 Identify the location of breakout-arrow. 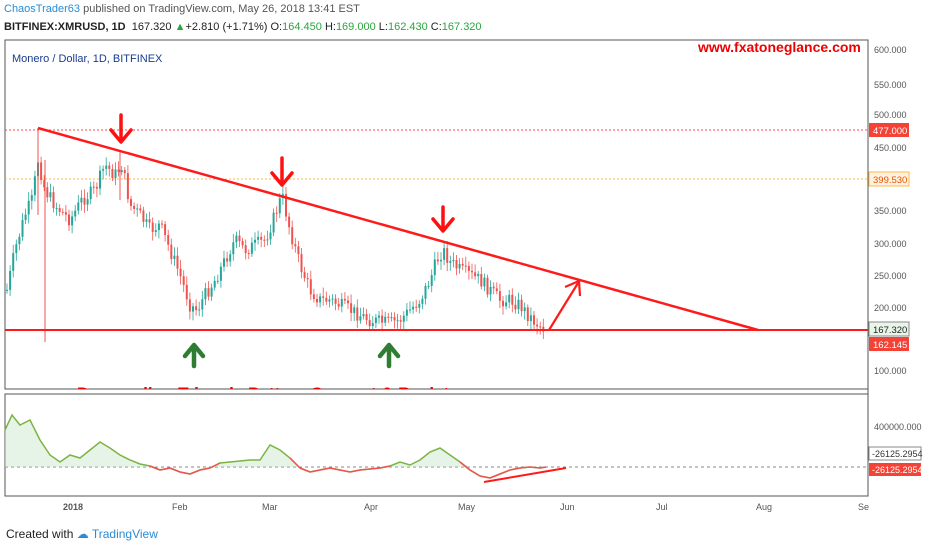
(565, 305).